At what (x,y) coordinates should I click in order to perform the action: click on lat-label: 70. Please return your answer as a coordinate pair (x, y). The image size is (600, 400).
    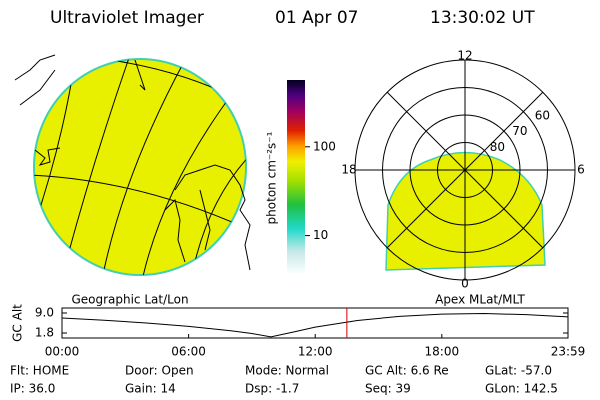
    Looking at the image, I should click on (519, 131).